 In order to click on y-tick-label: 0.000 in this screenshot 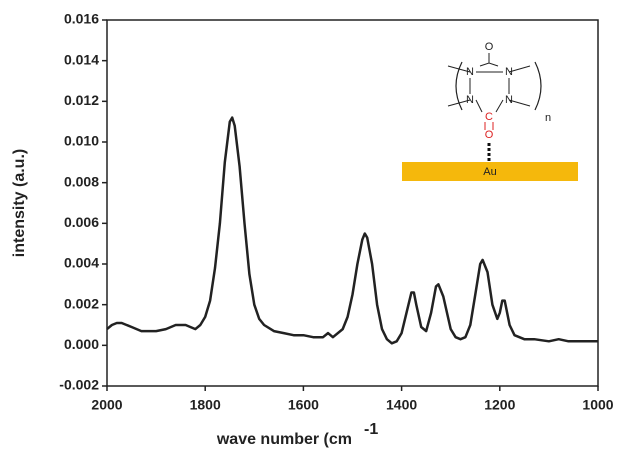, I will do `click(81, 344)`.